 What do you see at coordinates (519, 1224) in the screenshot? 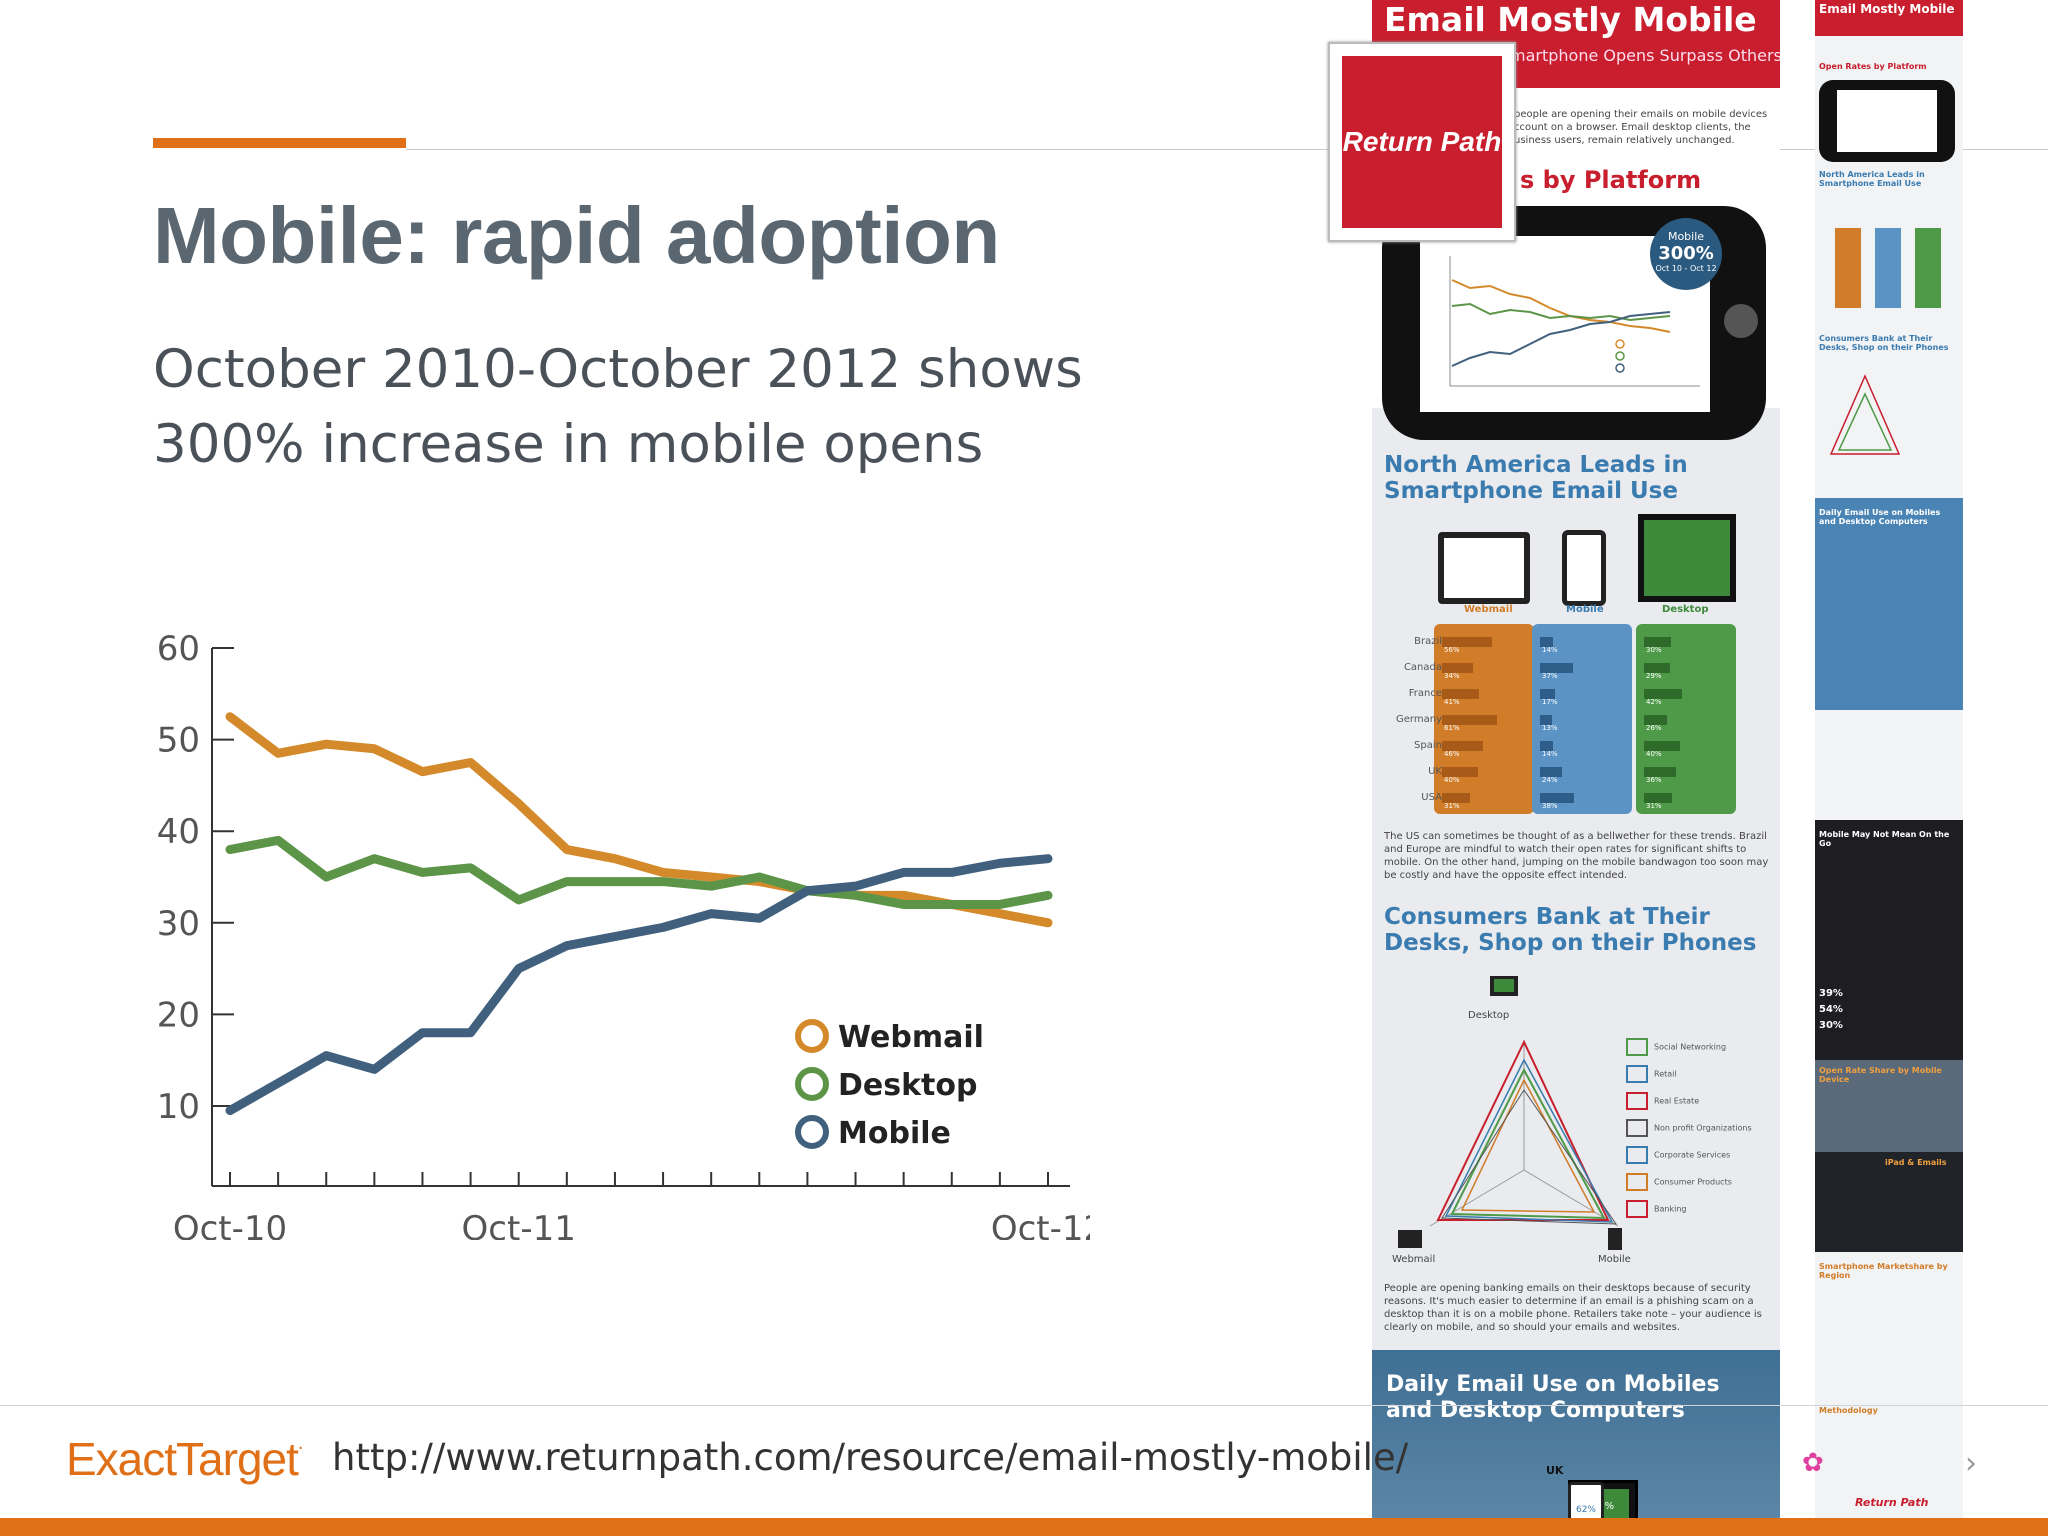
I see `x-tick-label-Oct-11: Oct-11` at bounding box center [519, 1224].